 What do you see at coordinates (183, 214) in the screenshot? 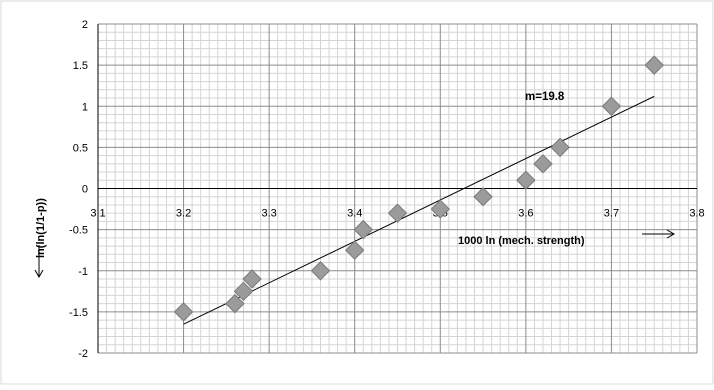
I see `x-tick-label: 3.2` at bounding box center [183, 214].